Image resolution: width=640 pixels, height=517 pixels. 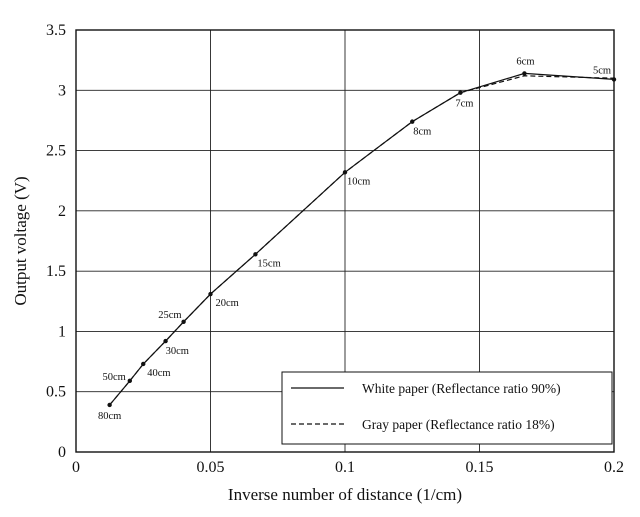 What do you see at coordinates (62, 90) in the screenshot?
I see `y-tick-label: 3` at bounding box center [62, 90].